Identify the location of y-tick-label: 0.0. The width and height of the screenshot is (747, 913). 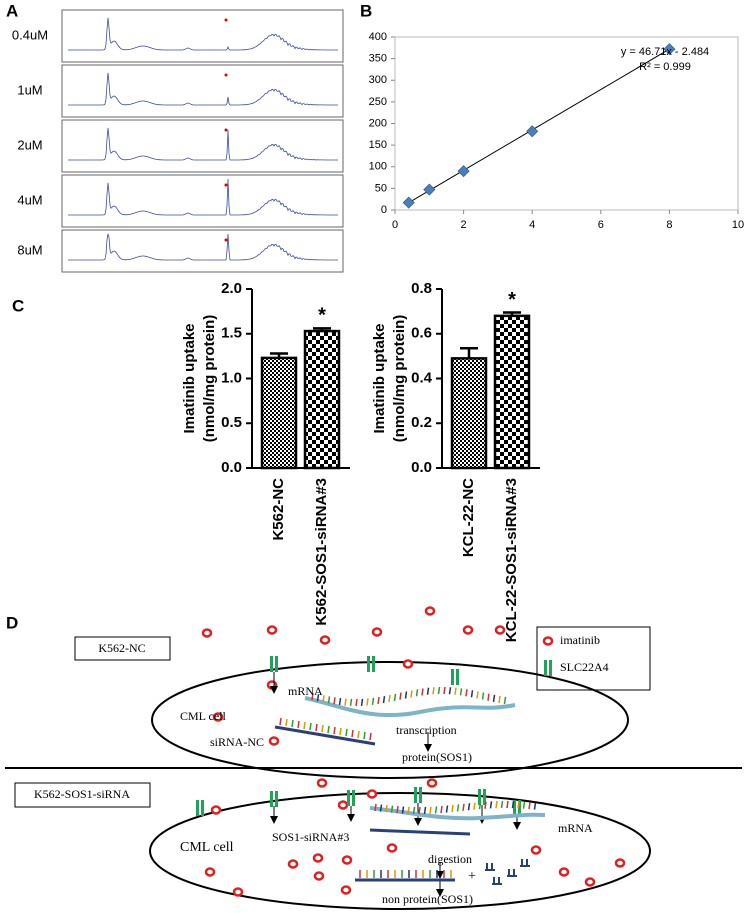
(421, 467).